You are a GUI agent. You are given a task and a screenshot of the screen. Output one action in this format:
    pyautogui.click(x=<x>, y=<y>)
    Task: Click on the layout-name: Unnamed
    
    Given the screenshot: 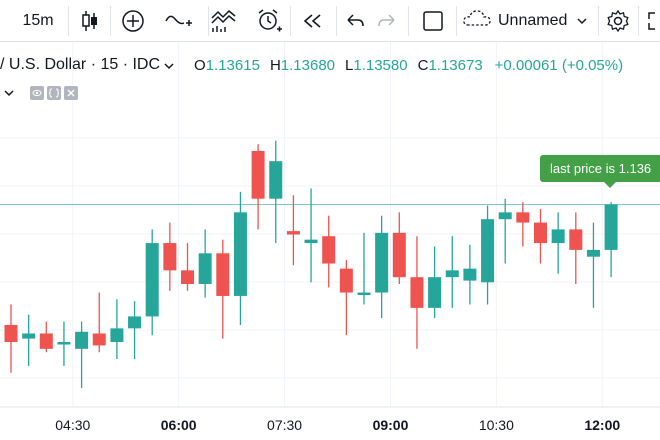 What is the action you would take?
    pyautogui.click(x=533, y=20)
    